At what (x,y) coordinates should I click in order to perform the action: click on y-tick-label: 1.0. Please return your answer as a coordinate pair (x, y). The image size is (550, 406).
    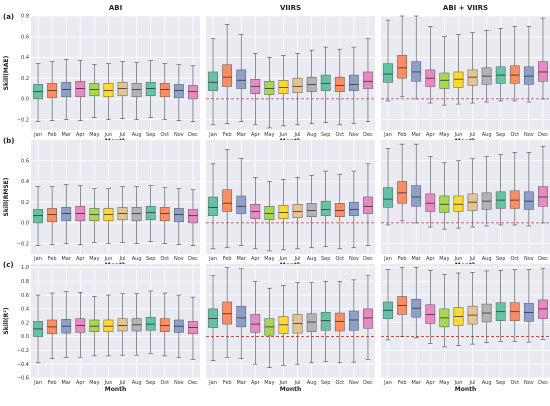
    Looking at the image, I should click on (25, 268).